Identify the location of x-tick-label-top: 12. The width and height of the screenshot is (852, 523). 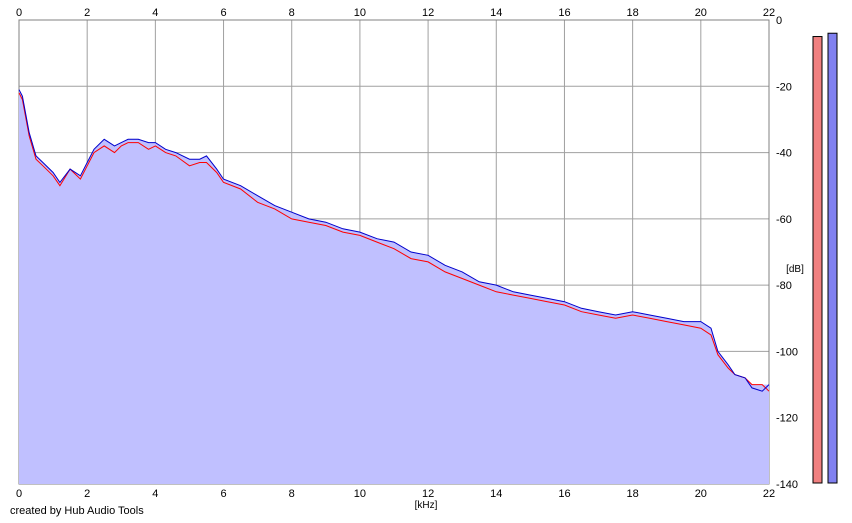
(428, 13).